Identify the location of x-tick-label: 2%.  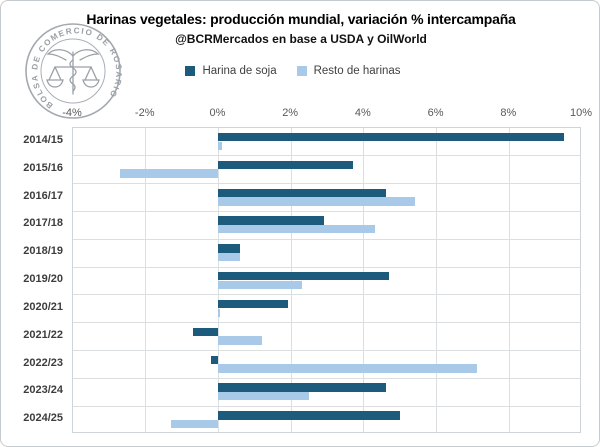
(290, 113).